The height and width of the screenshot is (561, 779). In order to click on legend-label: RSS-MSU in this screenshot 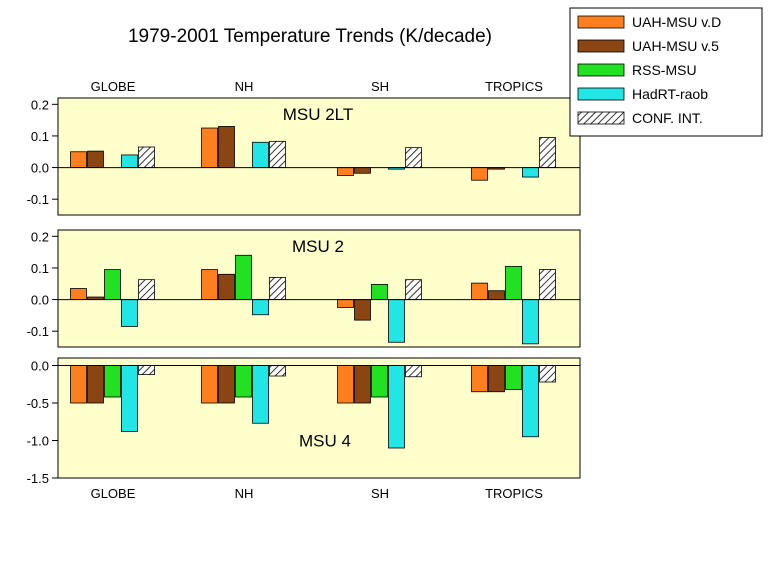, I will do `click(664, 70)`.